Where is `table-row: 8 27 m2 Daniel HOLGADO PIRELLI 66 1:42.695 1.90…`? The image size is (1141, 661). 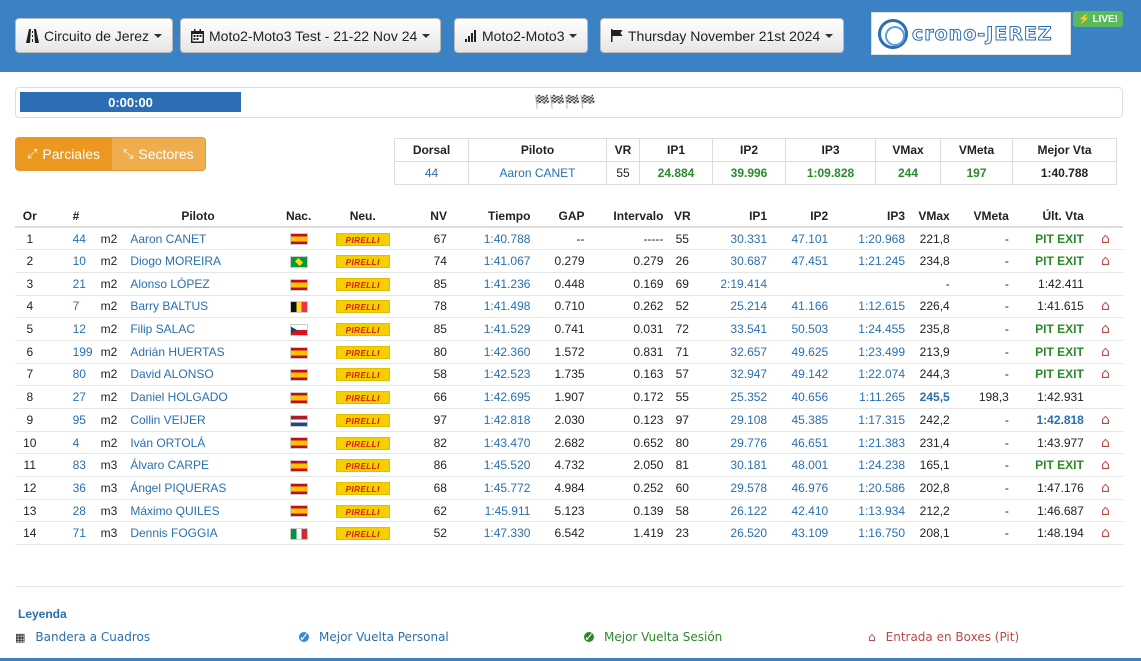
table-row: 8 27 m2 Daniel HOLGADO PIRELLI 66 1:42.695 1.90… is located at coordinates (569, 397).